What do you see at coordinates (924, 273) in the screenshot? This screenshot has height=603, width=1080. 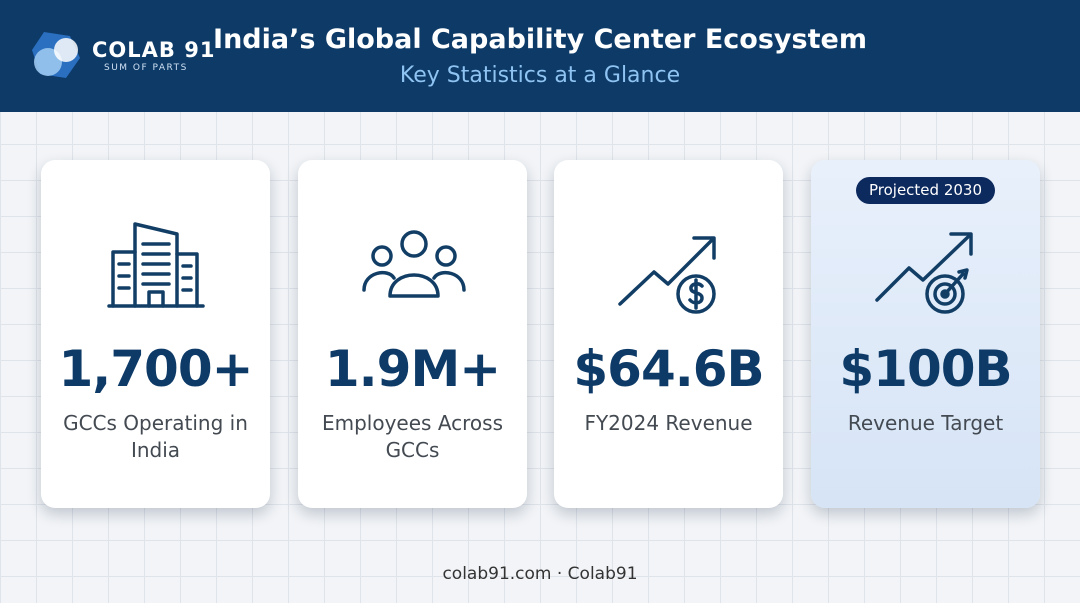 I see `target-icon` at bounding box center [924, 273].